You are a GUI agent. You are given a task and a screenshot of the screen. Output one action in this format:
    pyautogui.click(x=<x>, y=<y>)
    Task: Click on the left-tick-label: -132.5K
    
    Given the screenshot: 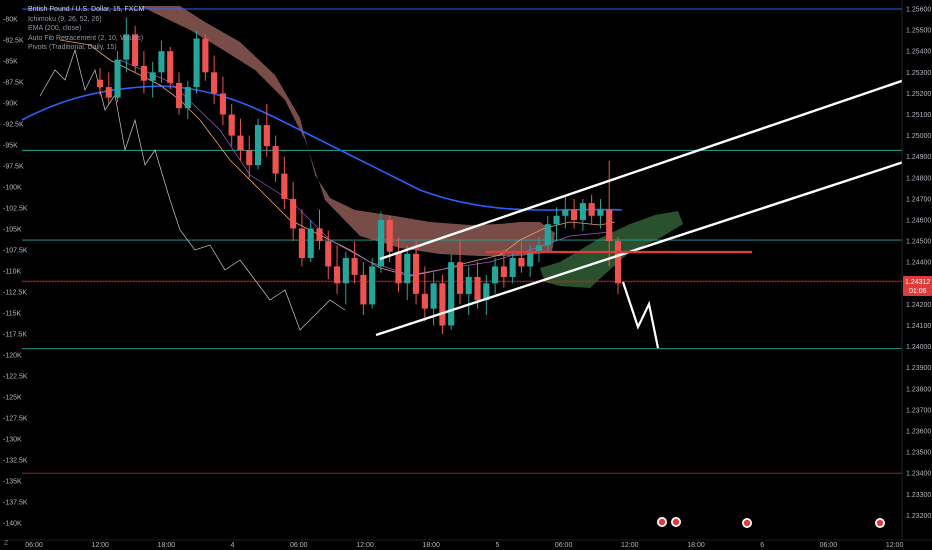 What is the action you would take?
    pyautogui.click(x=15, y=461)
    